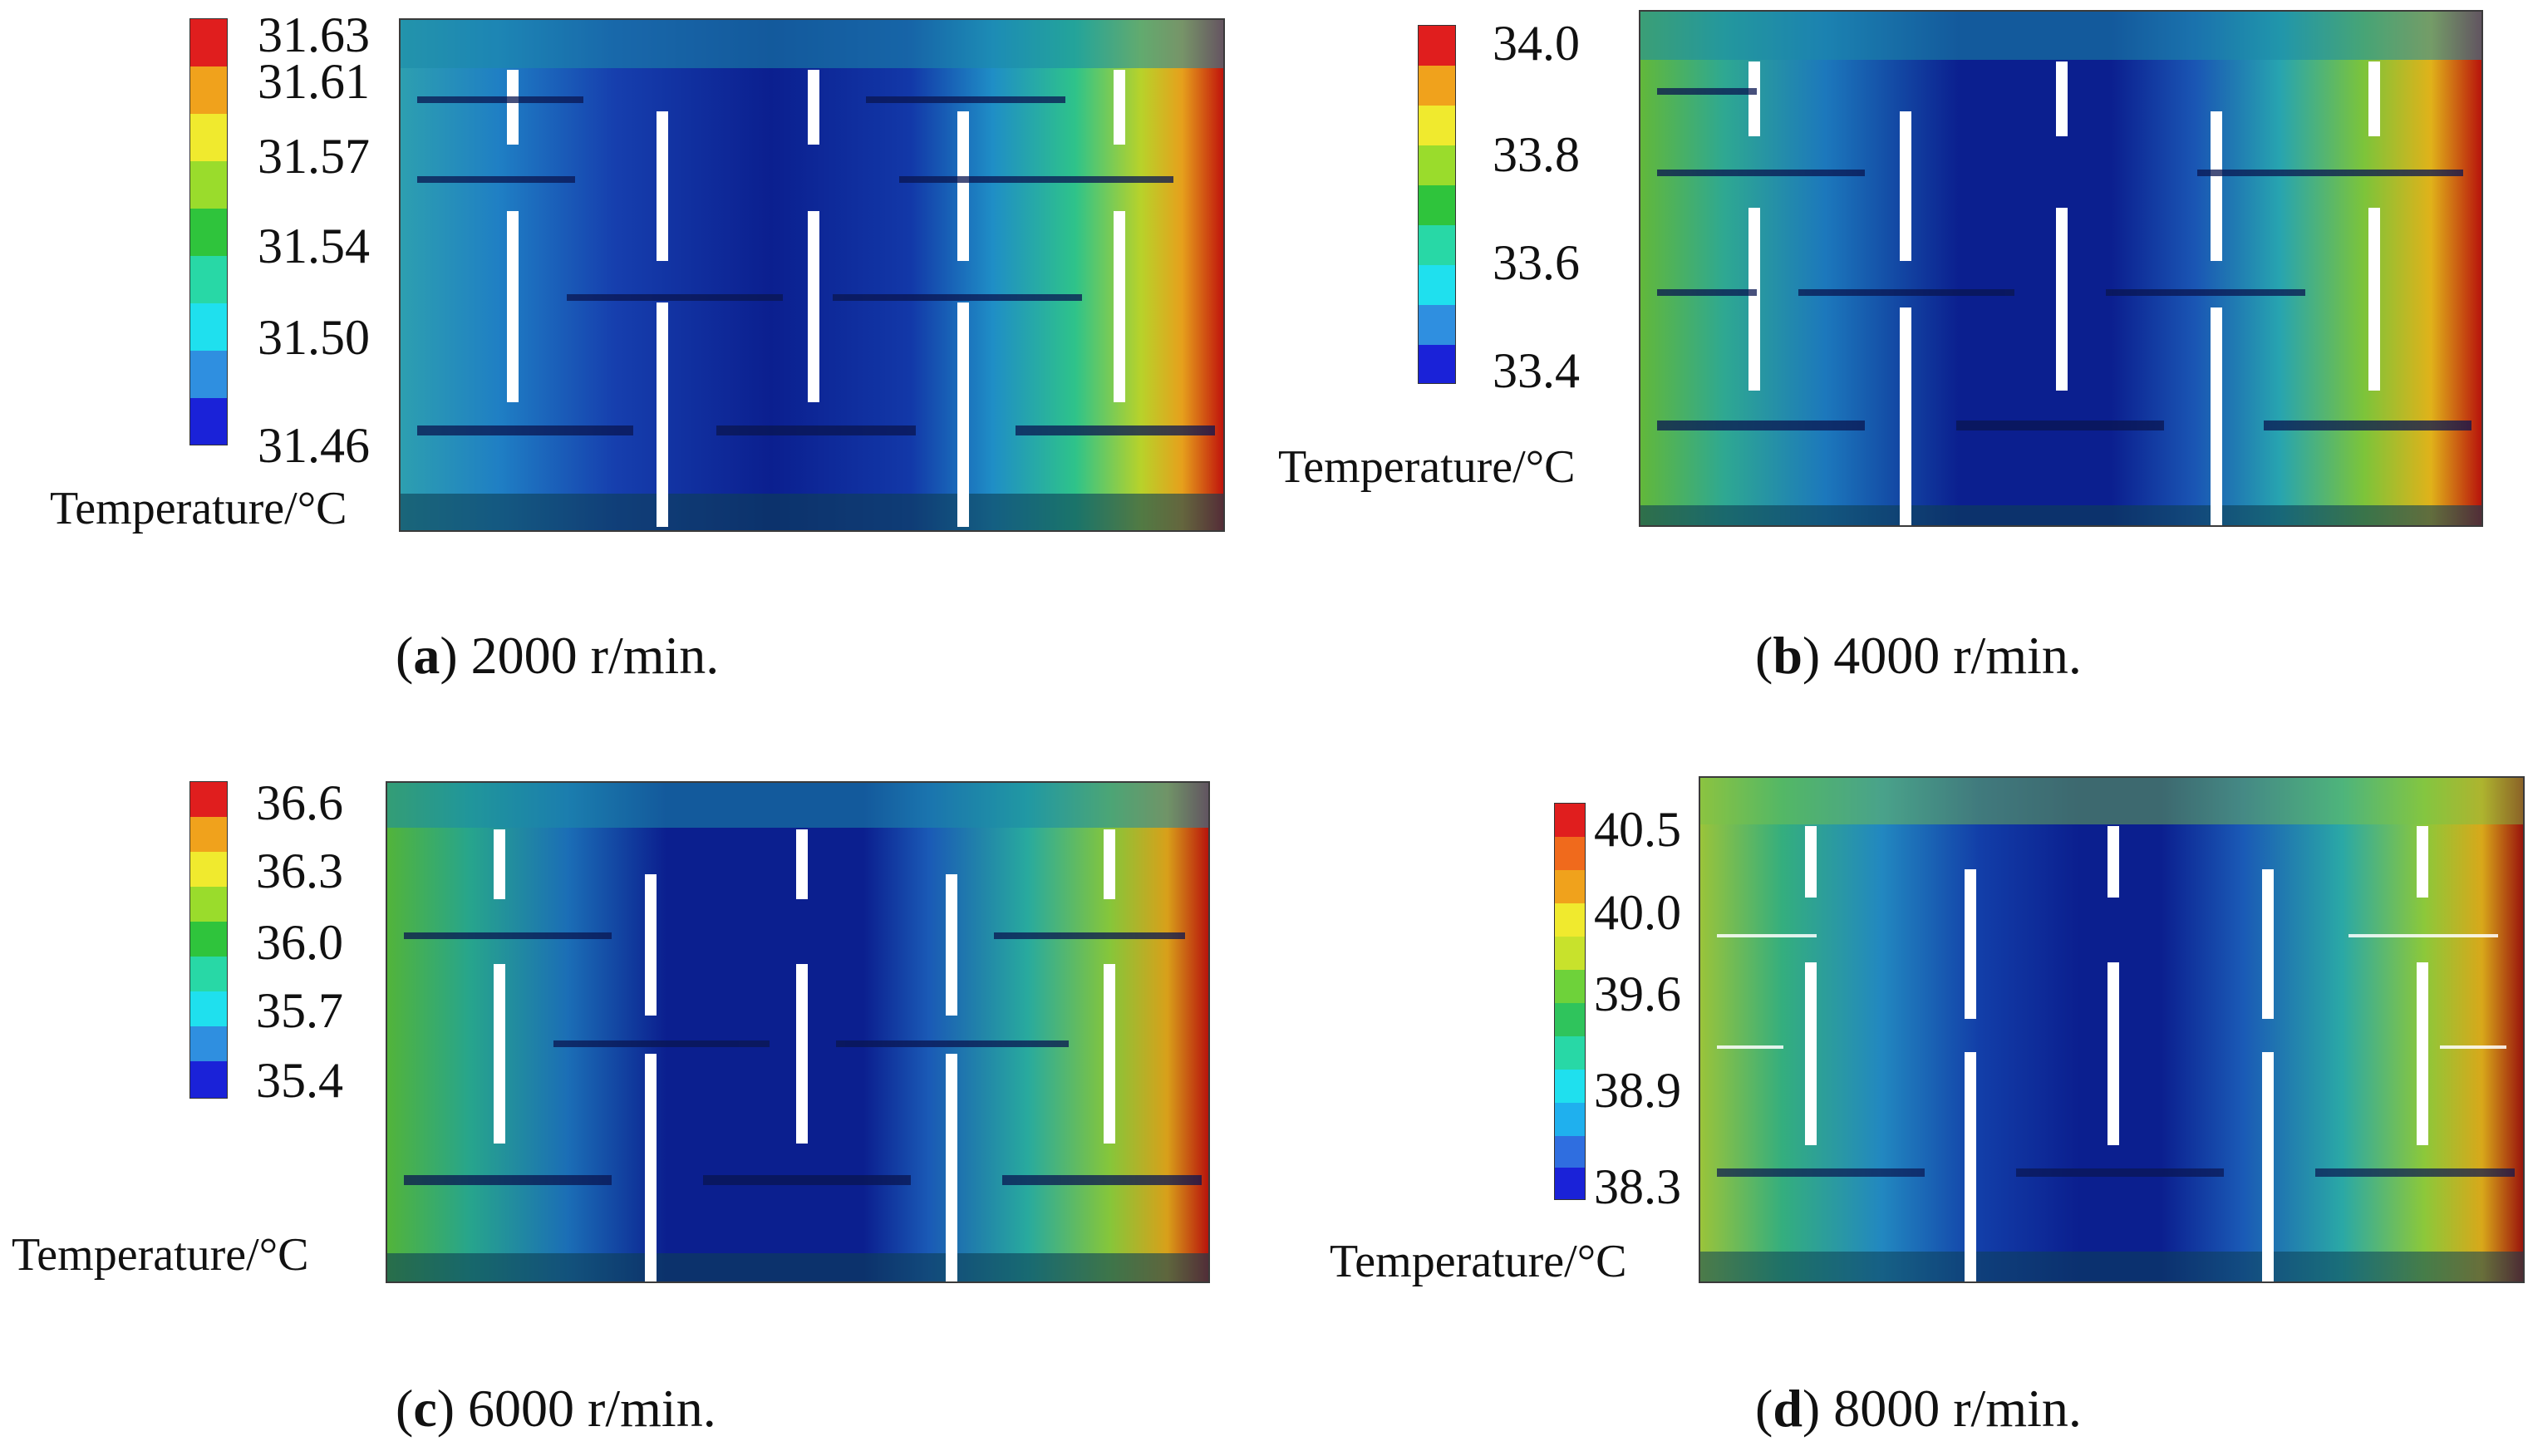 The width and height of the screenshot is (2528, 1456). I want to click on caption-c-speed: 6000 r/min., so click(592, 1408).